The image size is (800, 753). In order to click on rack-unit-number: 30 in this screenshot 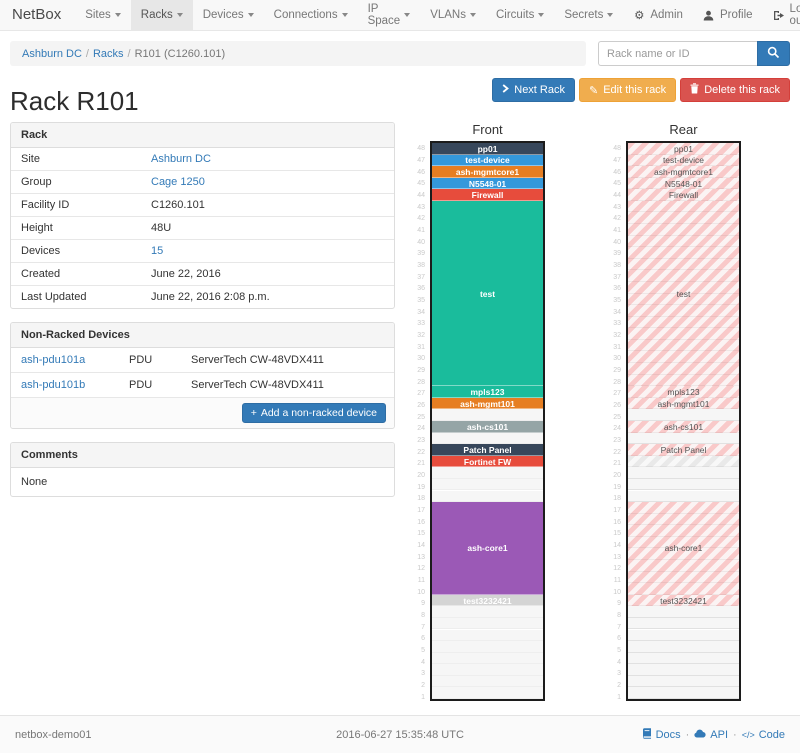, I will do `click(617, 359)`.